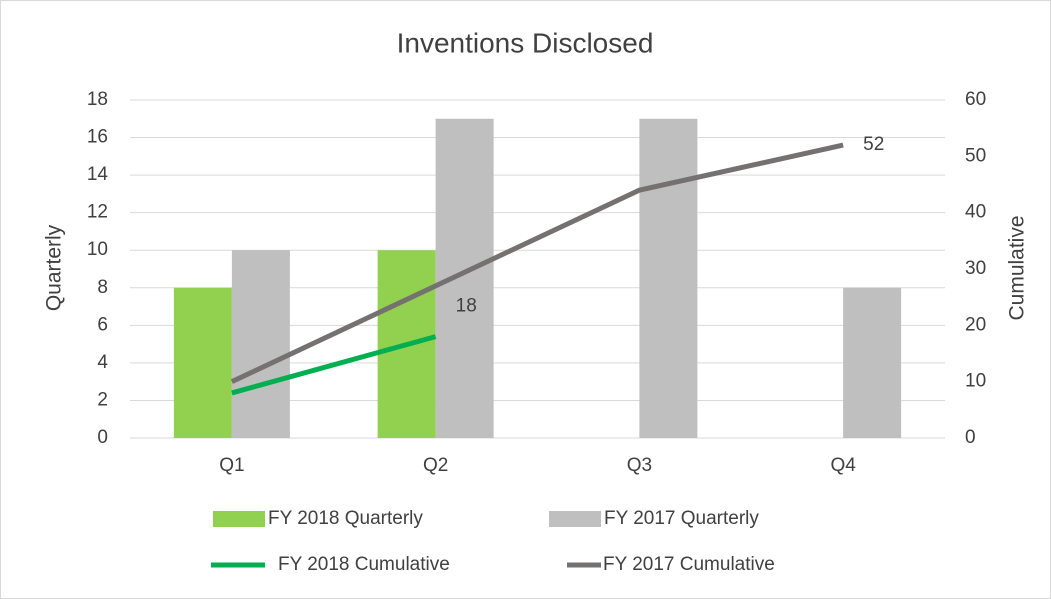 The image size is (1051, 599). I want to click on y-axis-title: Quarterly, so click(54, 267).